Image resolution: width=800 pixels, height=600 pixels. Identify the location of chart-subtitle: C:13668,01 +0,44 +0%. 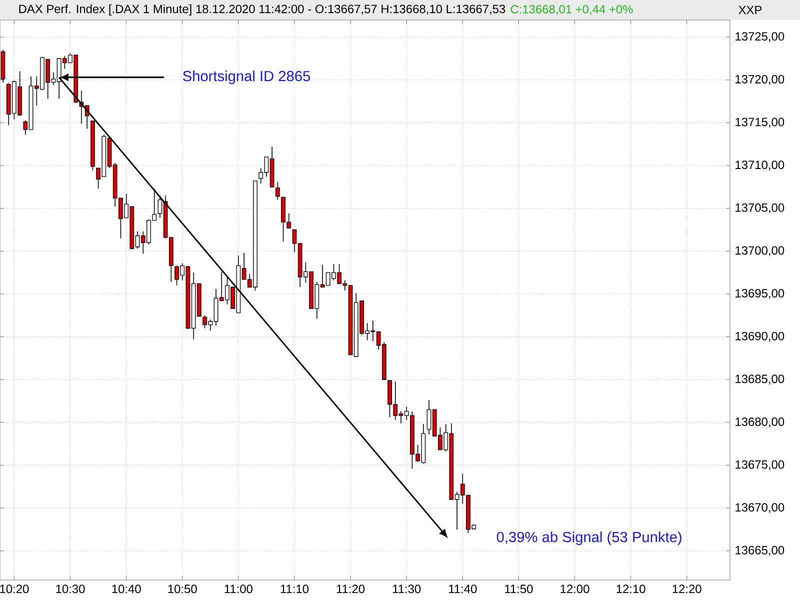
(571, 10).